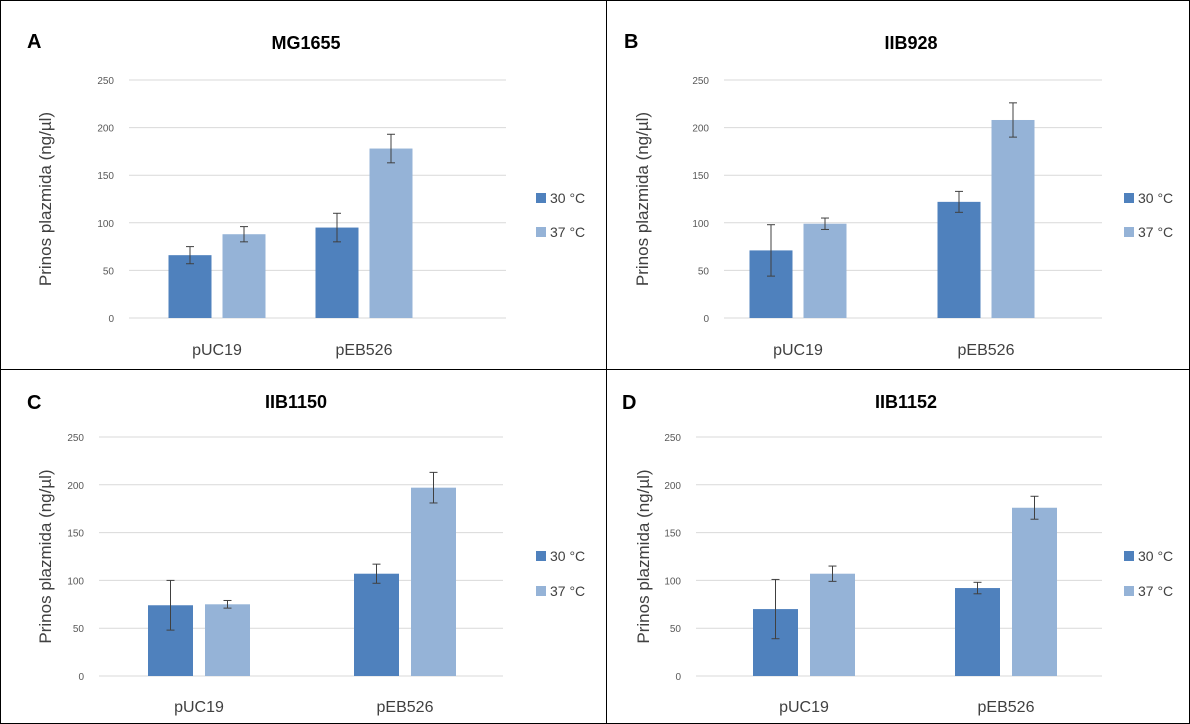 The height and width of the screenshot is (724, 1190). What do you see at coordinates (34, 403) in the screenshot?
I see `panel-letter-c: C` at bounding box center [34, 403].